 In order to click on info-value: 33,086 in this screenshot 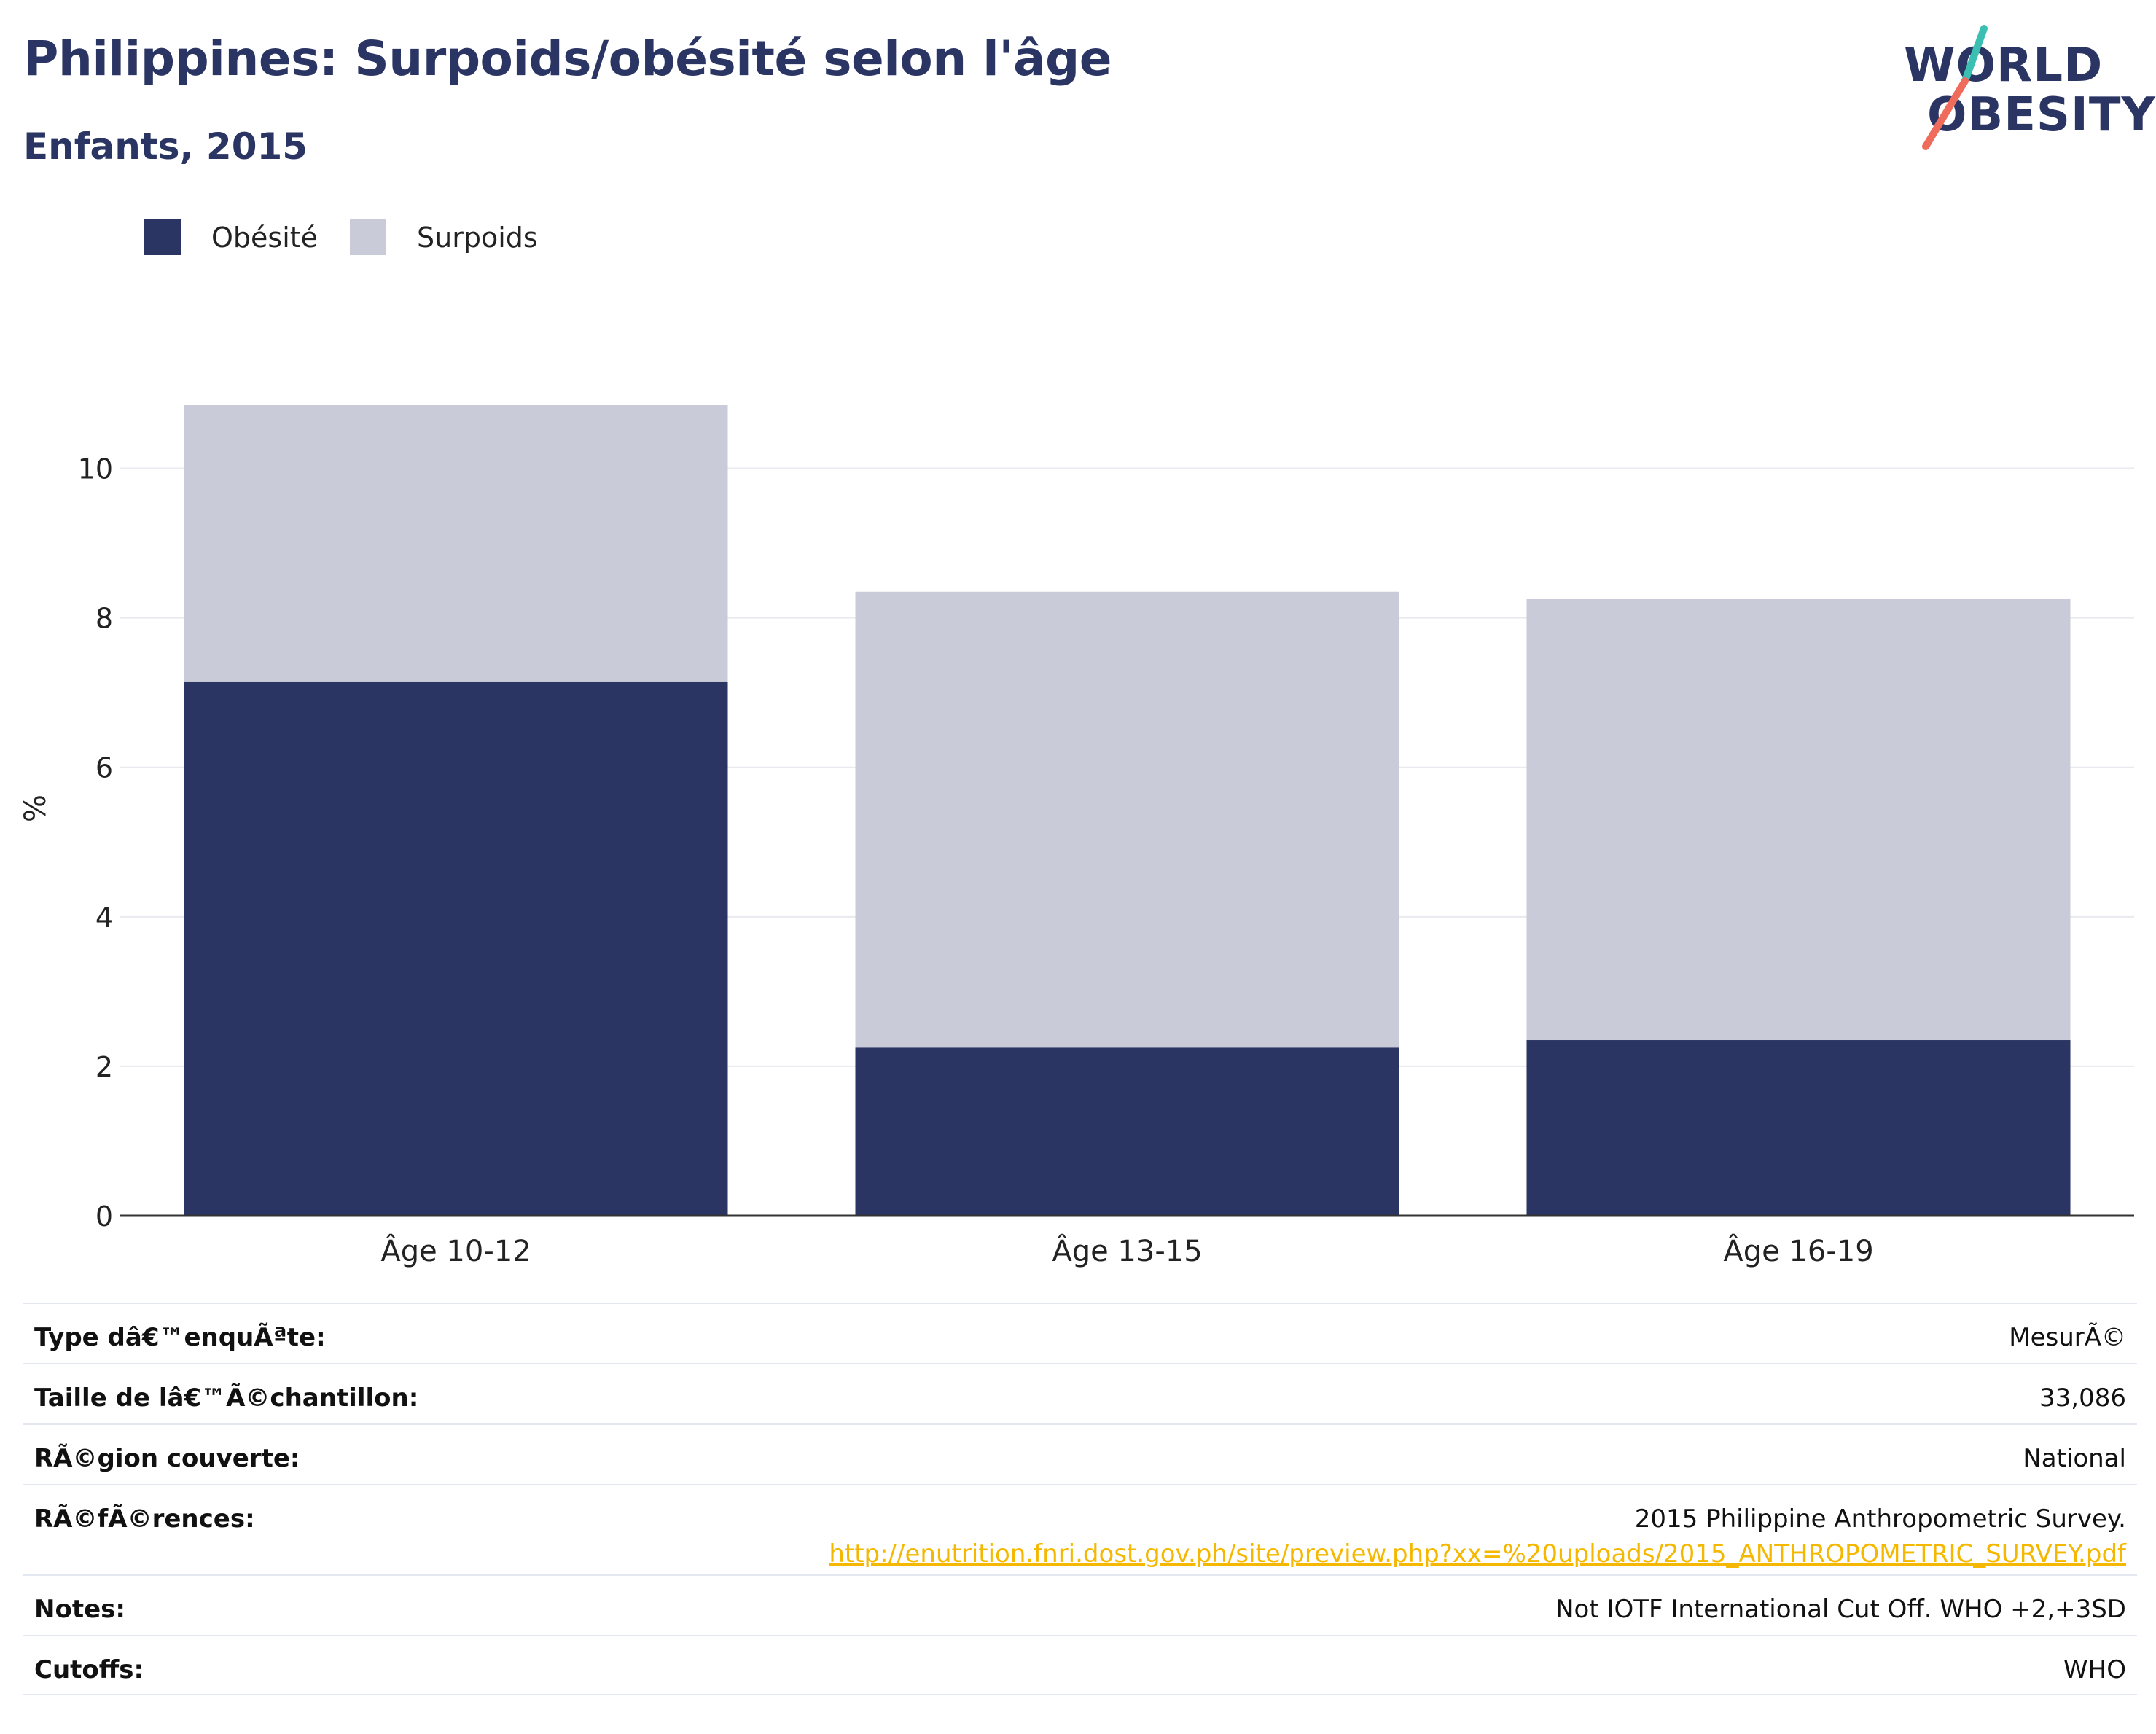, I will do `click(2082, 1398)`.